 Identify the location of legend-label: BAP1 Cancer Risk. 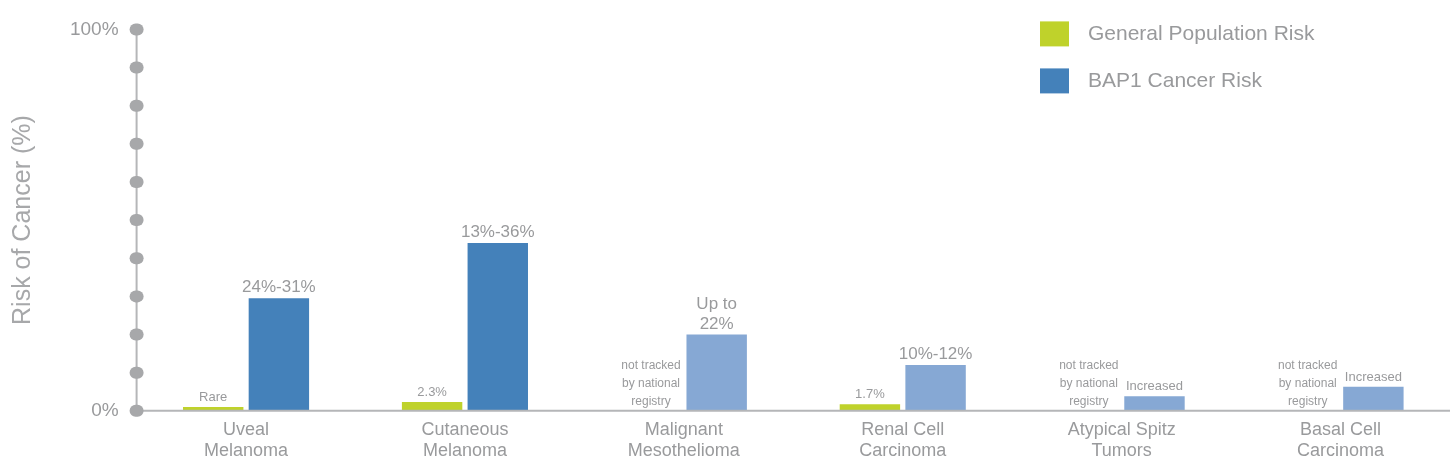
(1175, 80).